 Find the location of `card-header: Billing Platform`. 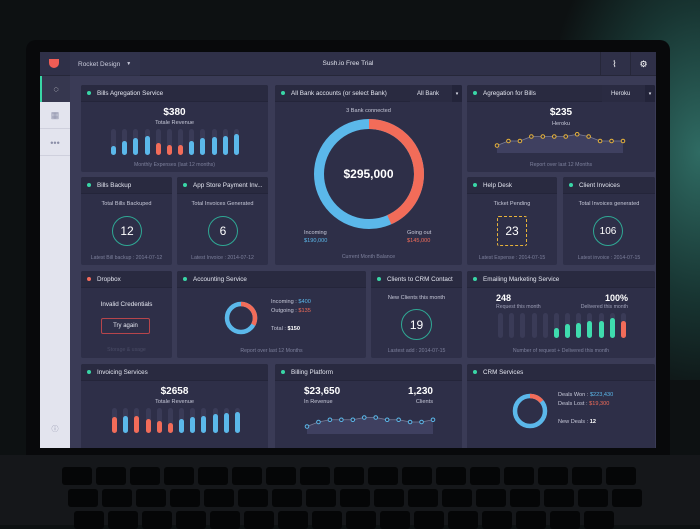

card-header: Billing Platform is located at coordinates (368, 372).